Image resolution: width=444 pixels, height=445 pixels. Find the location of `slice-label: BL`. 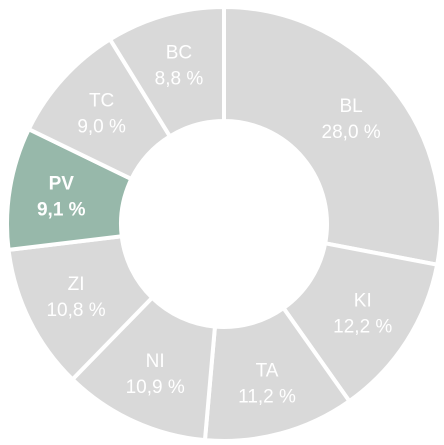

slice-label: BL is located at coordinates (351, 106).